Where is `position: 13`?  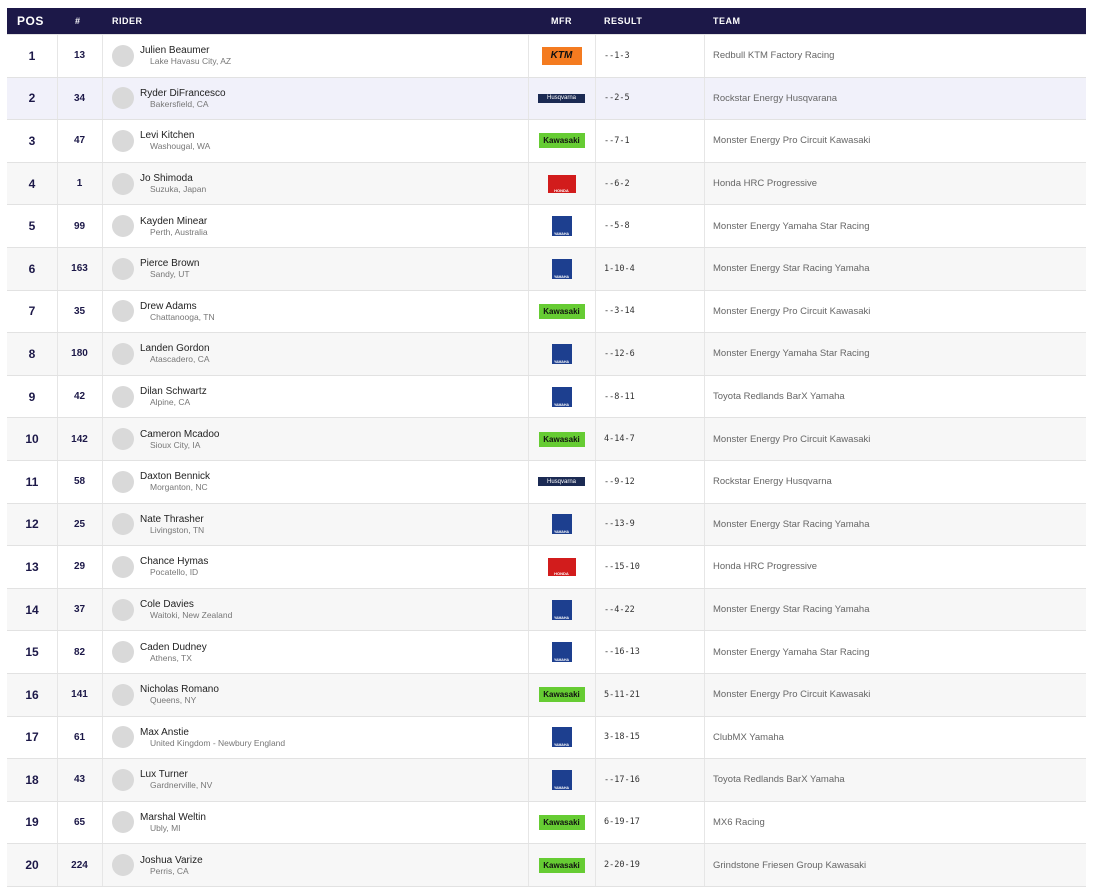 position: 13 is located at coordinates (32, 566).